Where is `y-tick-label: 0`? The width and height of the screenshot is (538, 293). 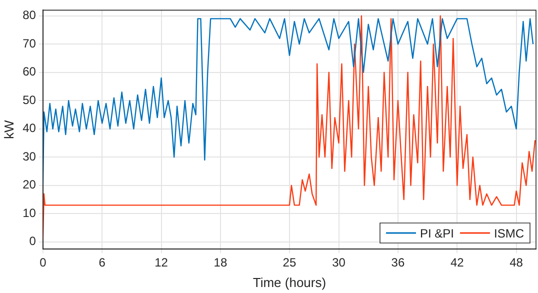
y-tick-label: 0 is located at coordinates (32, 241).